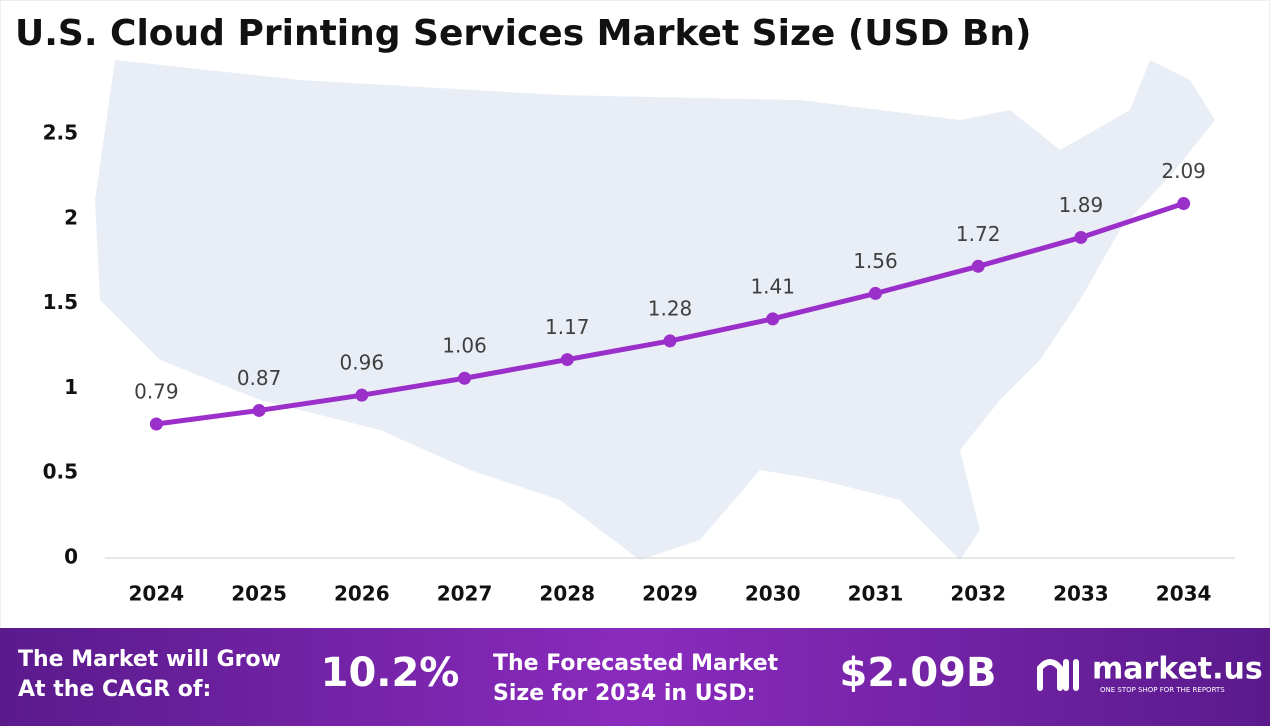 The image size is (1270, 726). What do you see at coordinates (60, 302) in the screenshot?
I see `y-tick-label: 1.5` at bounding box center [60, 302].